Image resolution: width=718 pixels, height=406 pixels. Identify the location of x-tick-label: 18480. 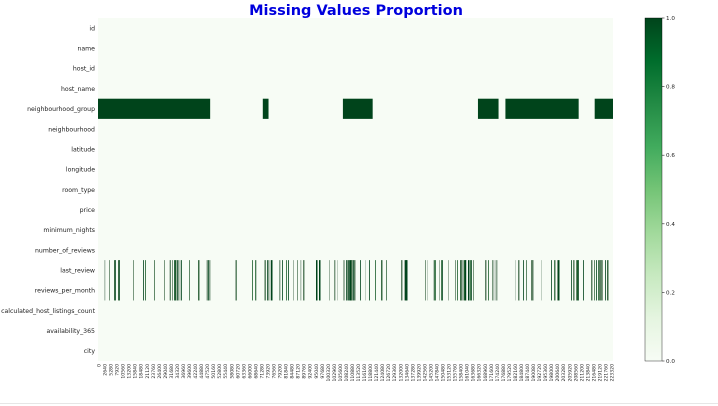
(142, 371).